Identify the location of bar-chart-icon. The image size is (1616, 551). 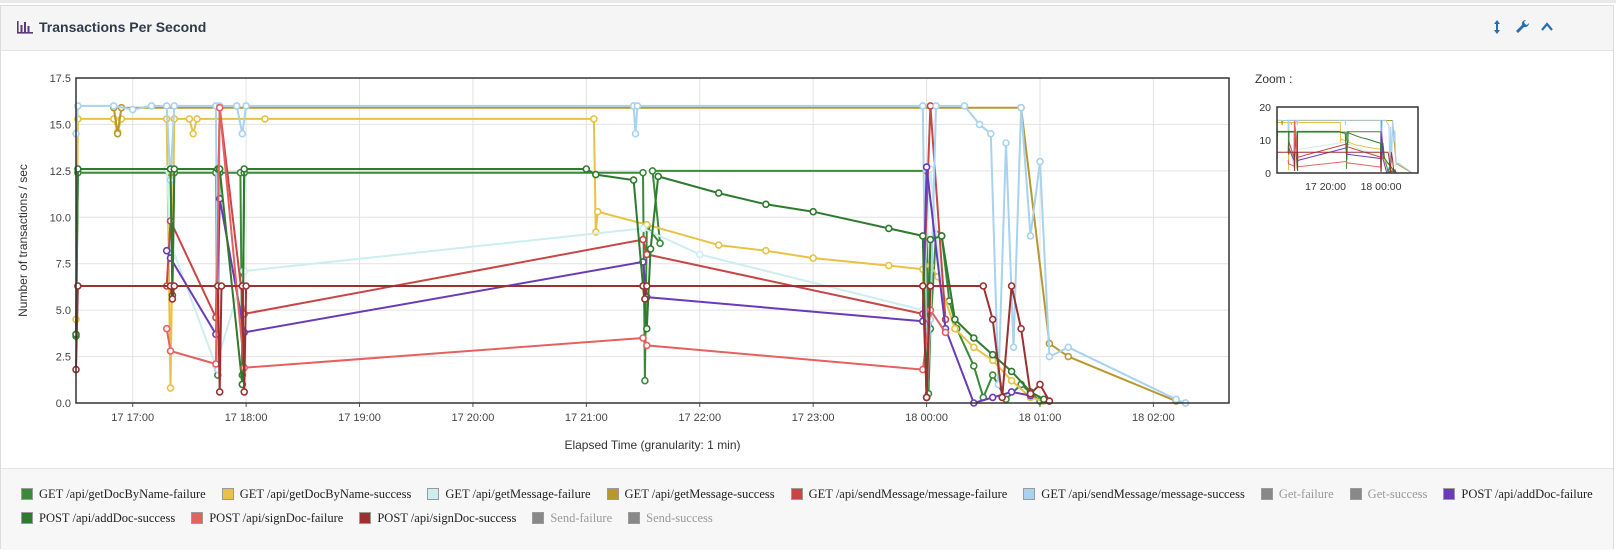
(25, 27).